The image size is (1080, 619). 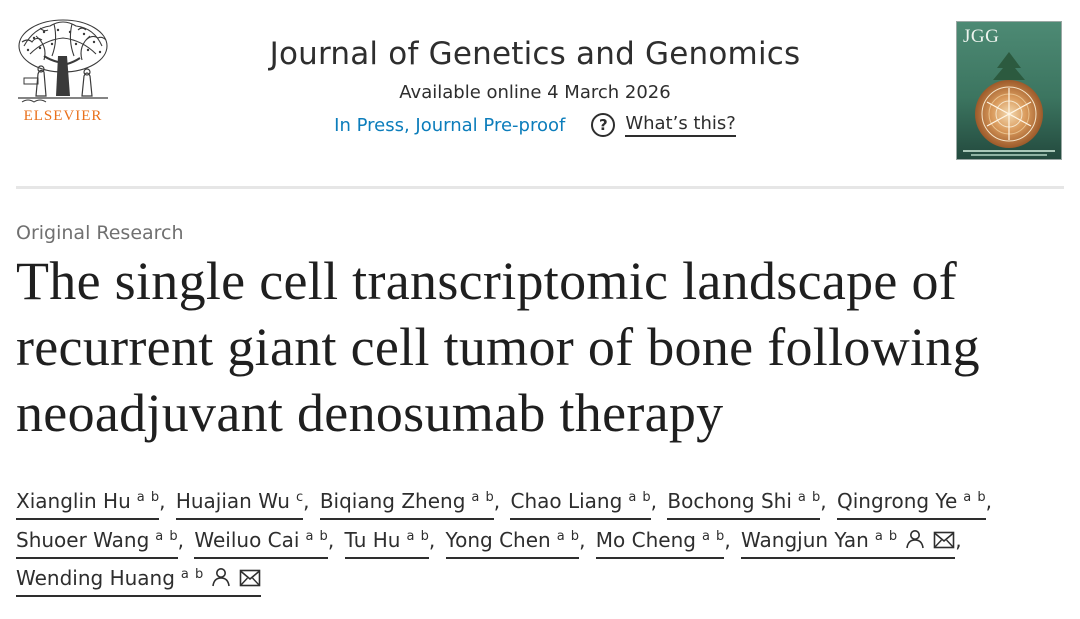 What do you see at coordinates (566, 501) in the screenshot?
I see `author-name: Chao Liang` at bounding box center [566, 501].